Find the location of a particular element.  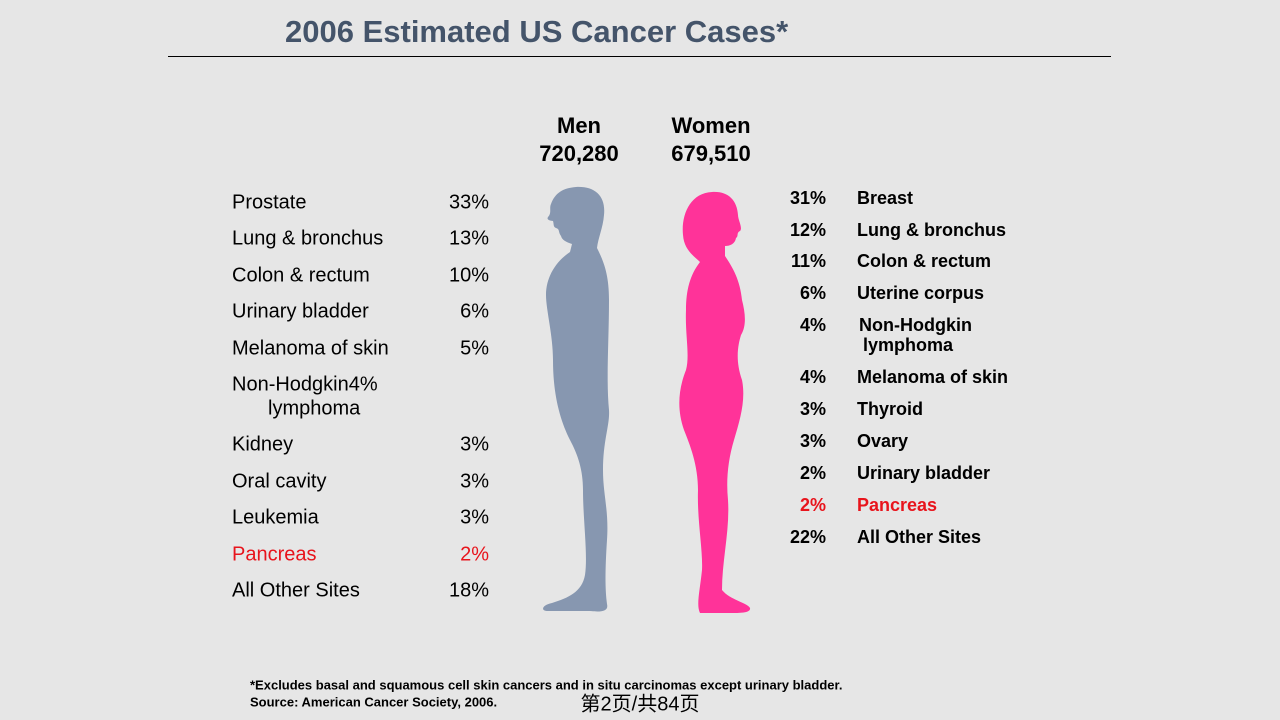

women-site-line2: lymphoma is located at coordinates (908, 345).